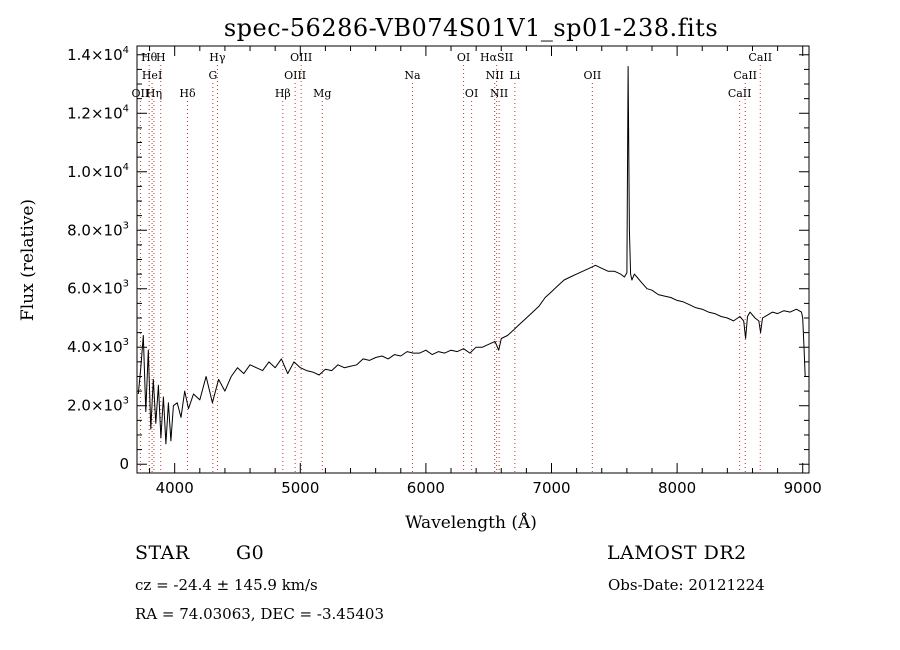 This screenshot has width=900, height=650. I want to click on x-tick-label: 6000, so click(426, 488).